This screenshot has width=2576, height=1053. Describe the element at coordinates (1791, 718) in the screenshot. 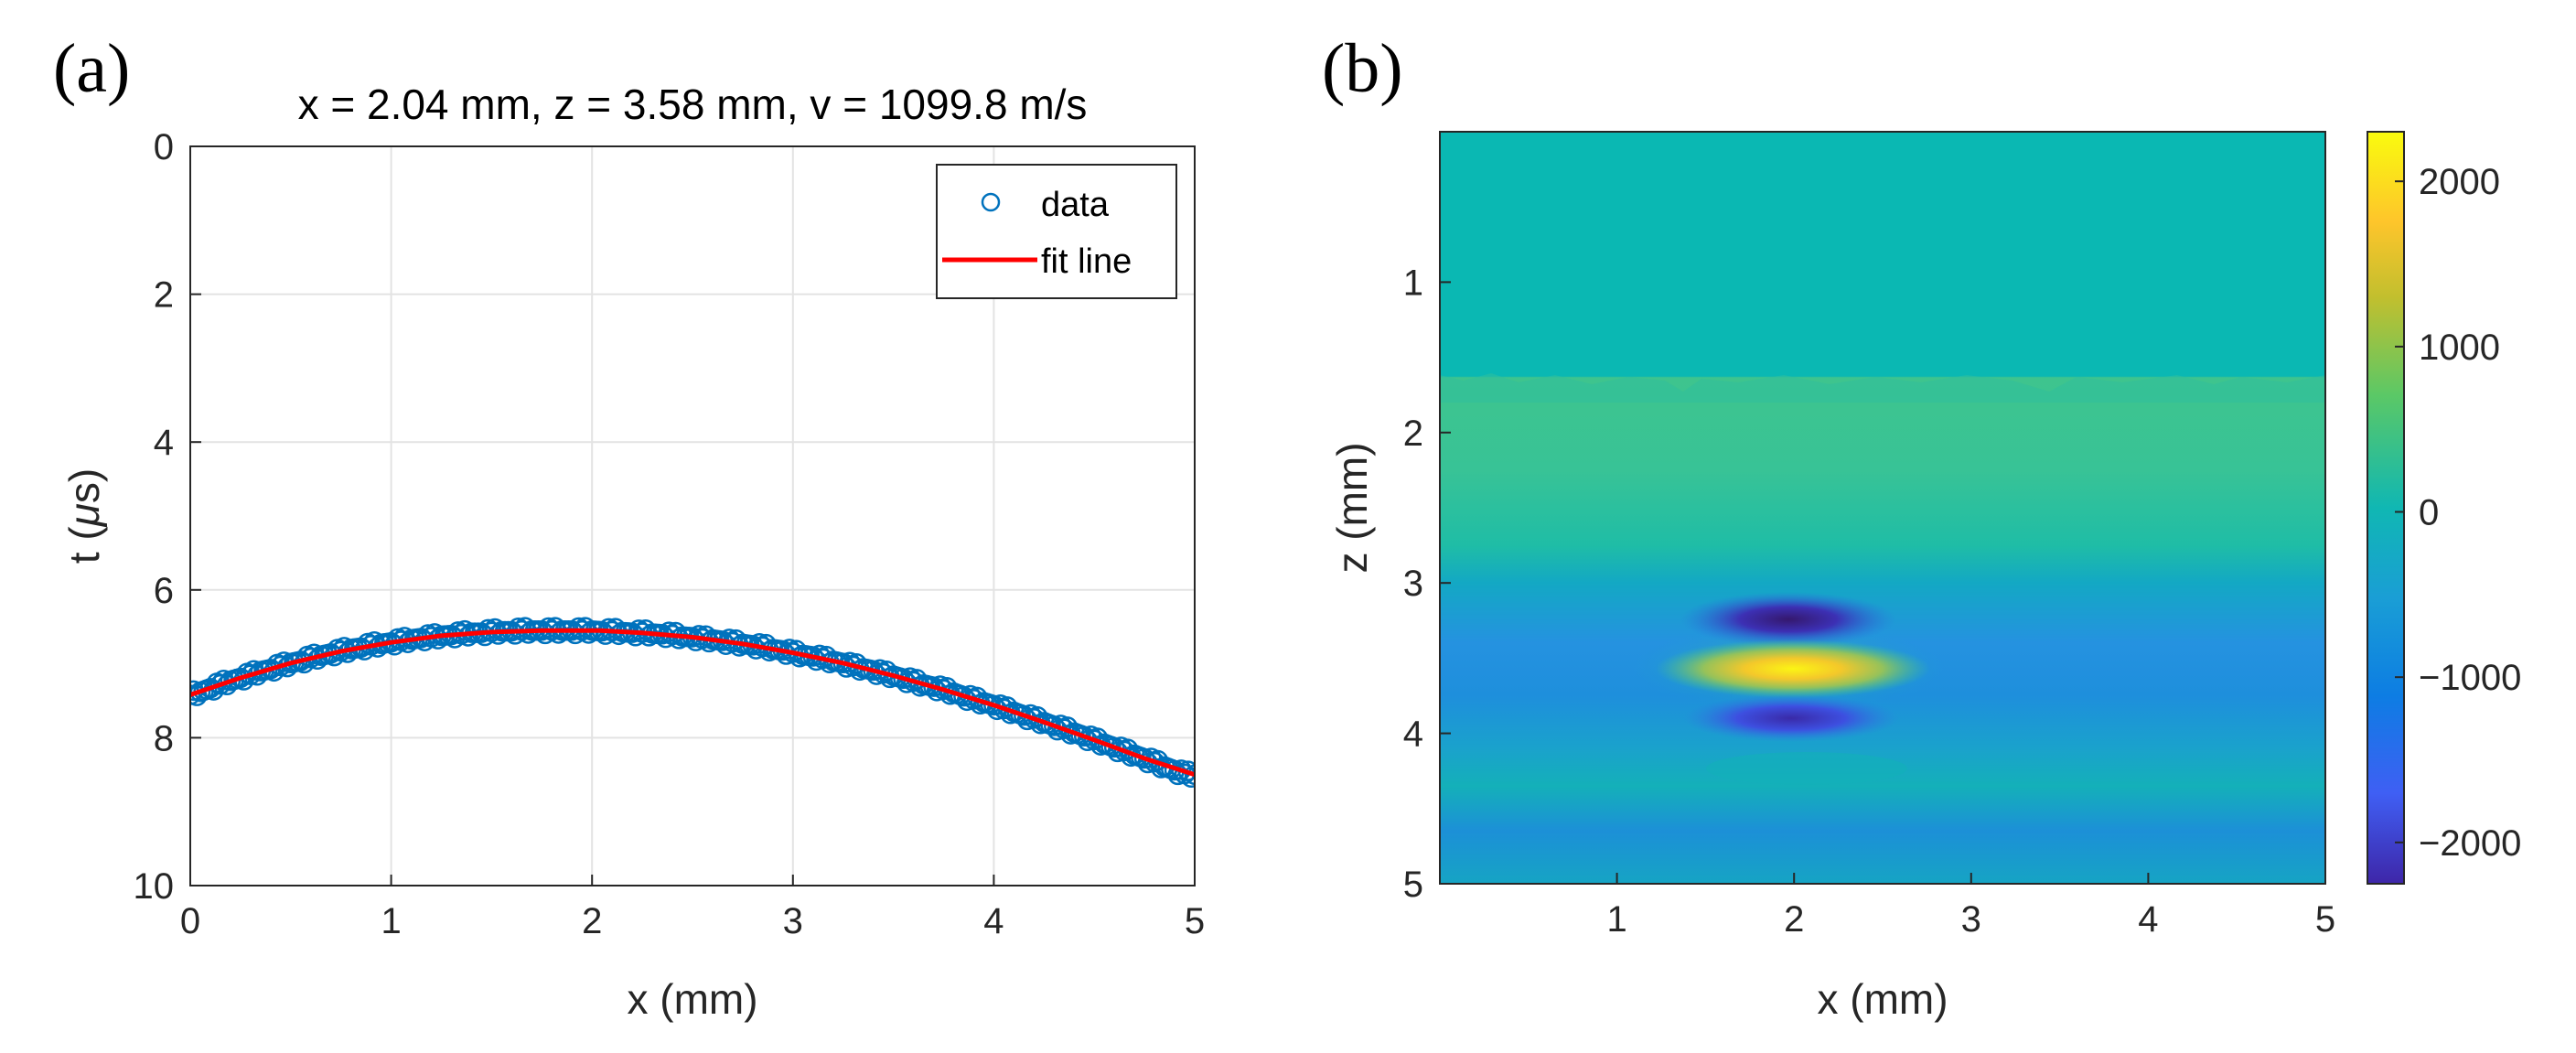

I see `dark-blob-lower` at that location.